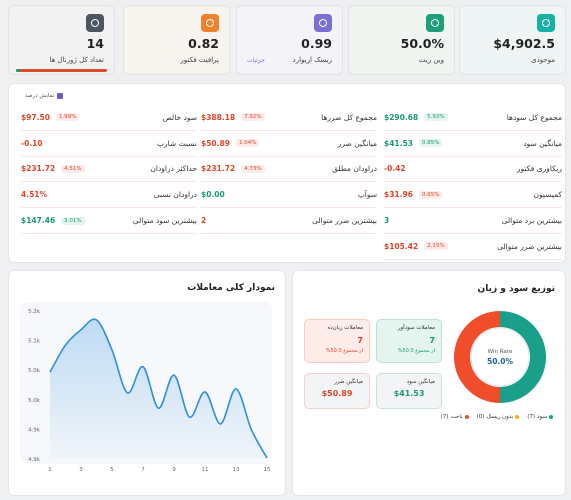  I want to click on value-text: 3, so click(387, 221).